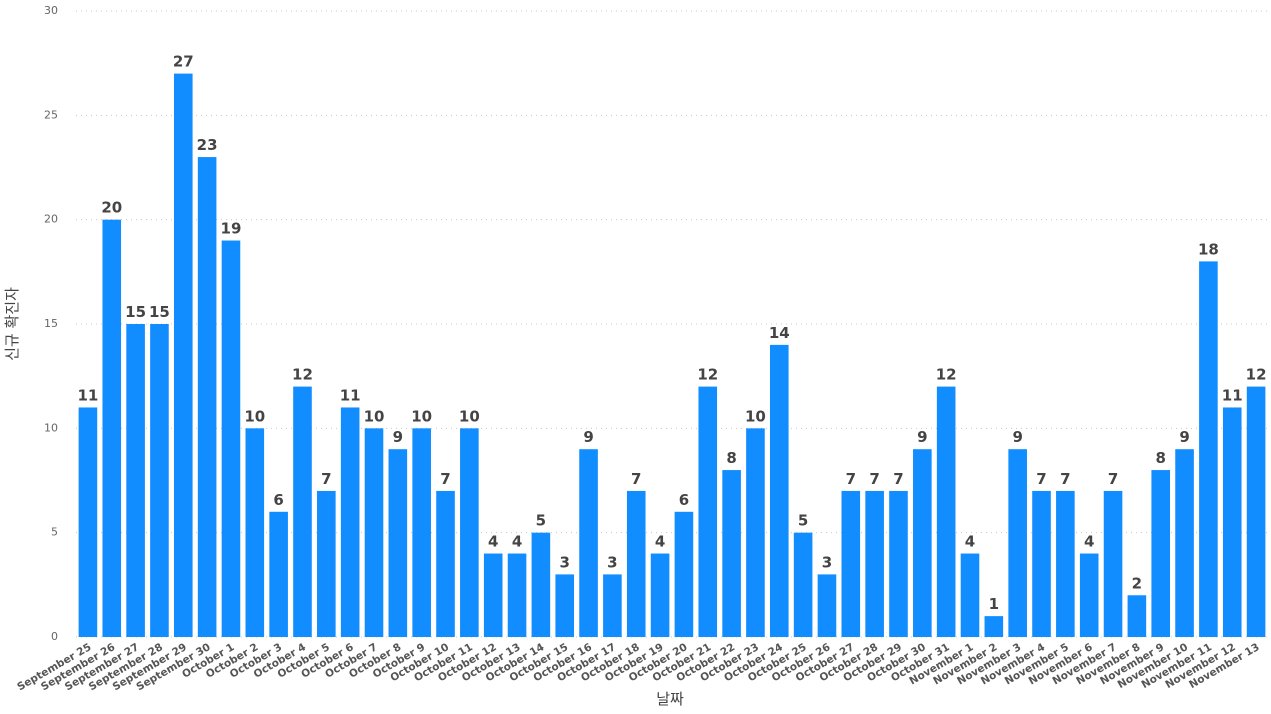  Describe the element at coordinates (12, 324) in the screenshot. I see `y-axis-title: 신규 확진자` at that location.